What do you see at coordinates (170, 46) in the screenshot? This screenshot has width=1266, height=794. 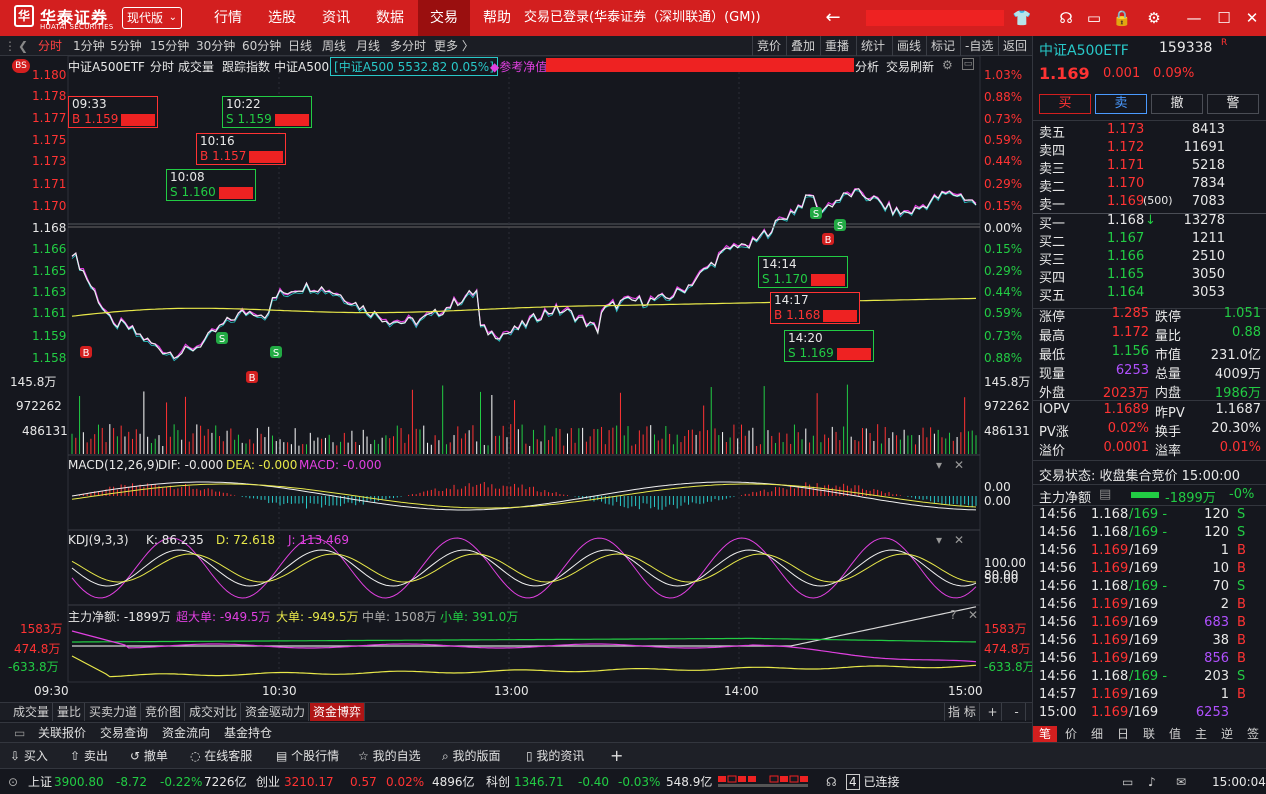 I see `period-tab-15min: 15分钟` at bounding box center [170, 46].